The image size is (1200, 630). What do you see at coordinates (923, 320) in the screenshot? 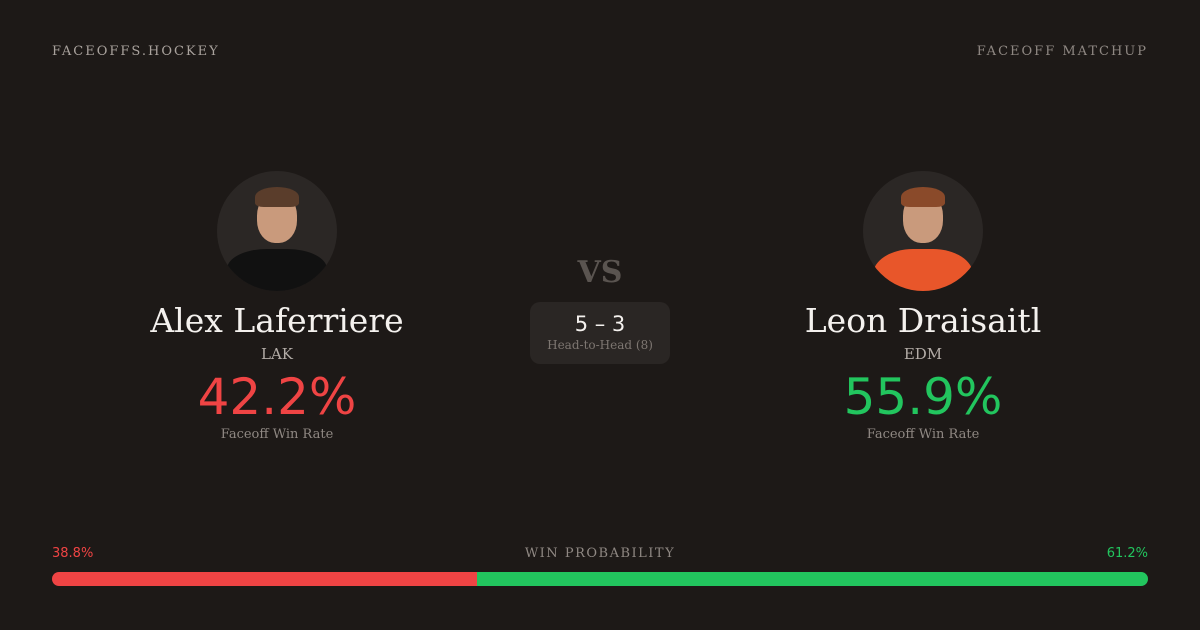
I see `player-right-name: Leon Draisaitl` at bounding box center [923, 320].